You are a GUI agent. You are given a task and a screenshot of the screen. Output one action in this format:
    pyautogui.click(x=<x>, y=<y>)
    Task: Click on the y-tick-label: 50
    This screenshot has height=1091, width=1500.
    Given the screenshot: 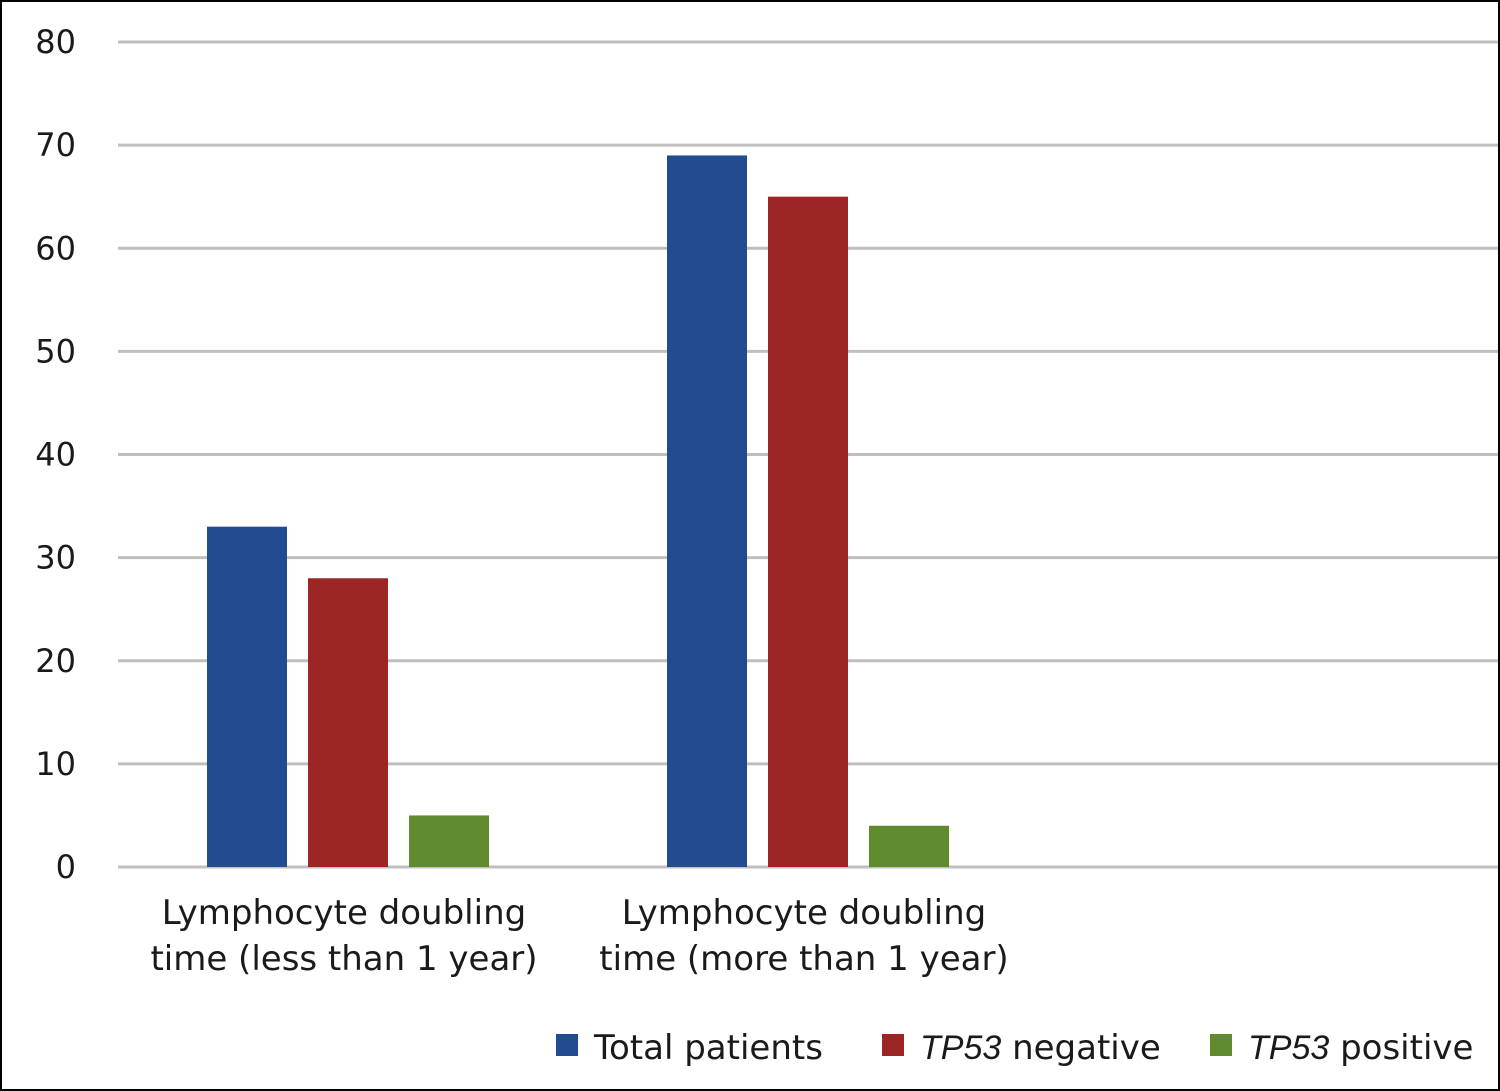 What is the action you would take?
    pyautogui.click(x=55, y=351)
    